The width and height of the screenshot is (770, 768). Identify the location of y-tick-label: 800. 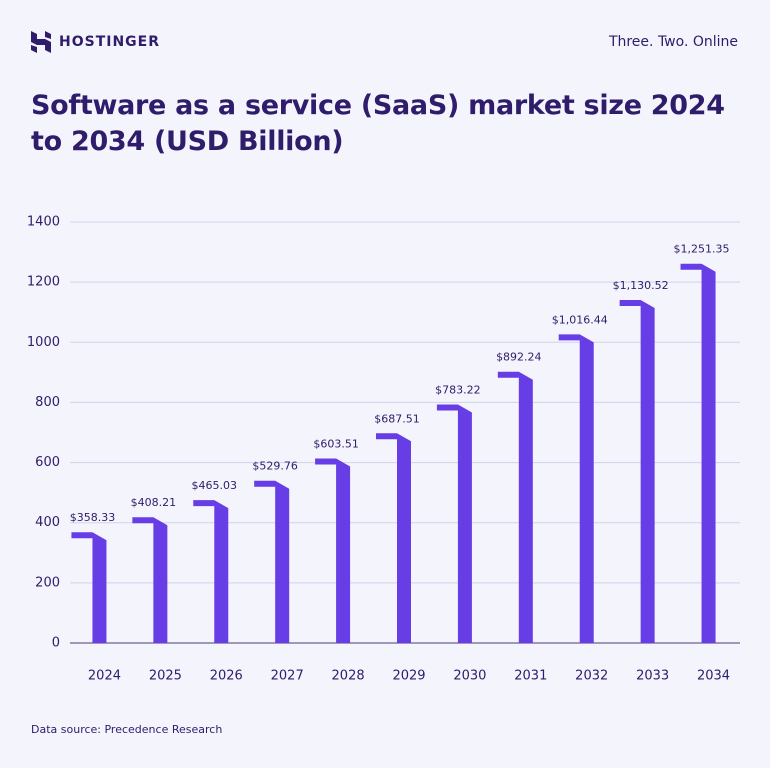
(47, 402).